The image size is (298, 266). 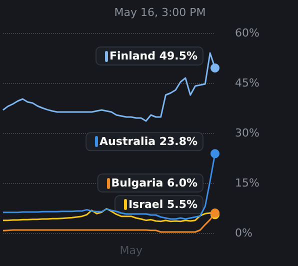 What do you see at coordinates (132, 250) in the screenshot?
I see `x-tick-label: May` at bounding box center [132, 250].